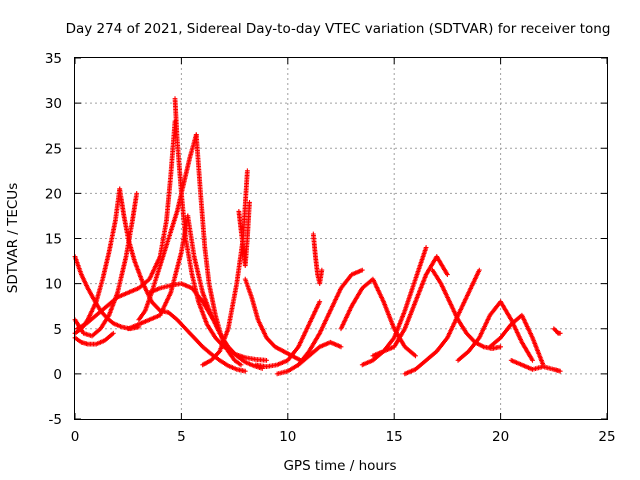  What do you see at coordinates (53, 149) in the screenshot?
I see `y-tick-label: 25` at bounding box center [53, 149].